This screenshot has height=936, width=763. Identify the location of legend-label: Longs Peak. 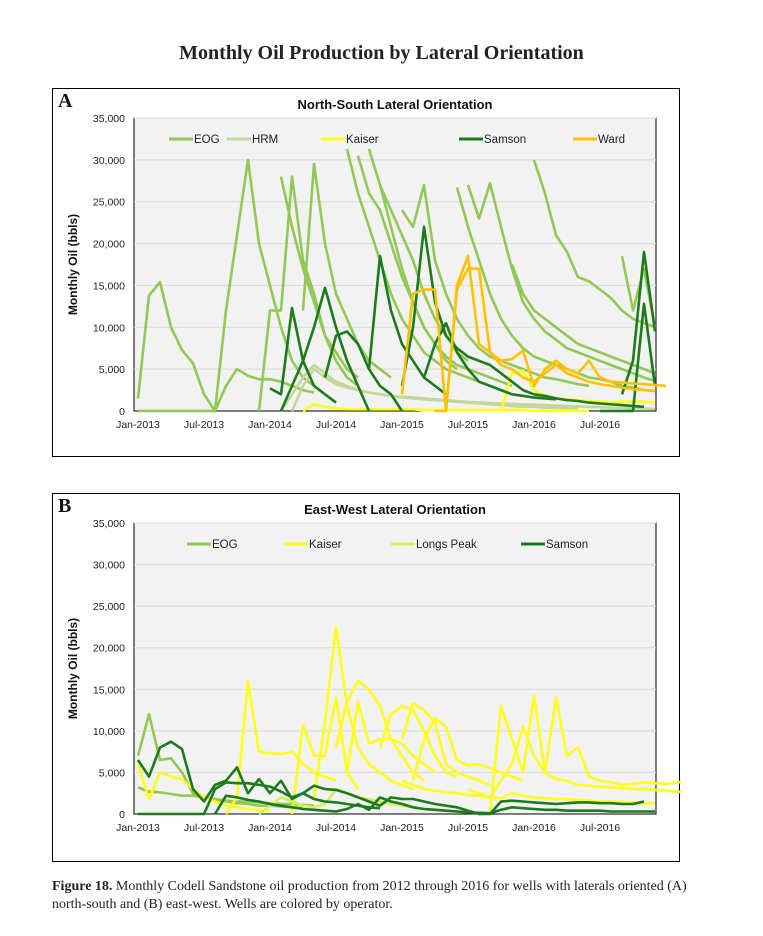
(446, 545).